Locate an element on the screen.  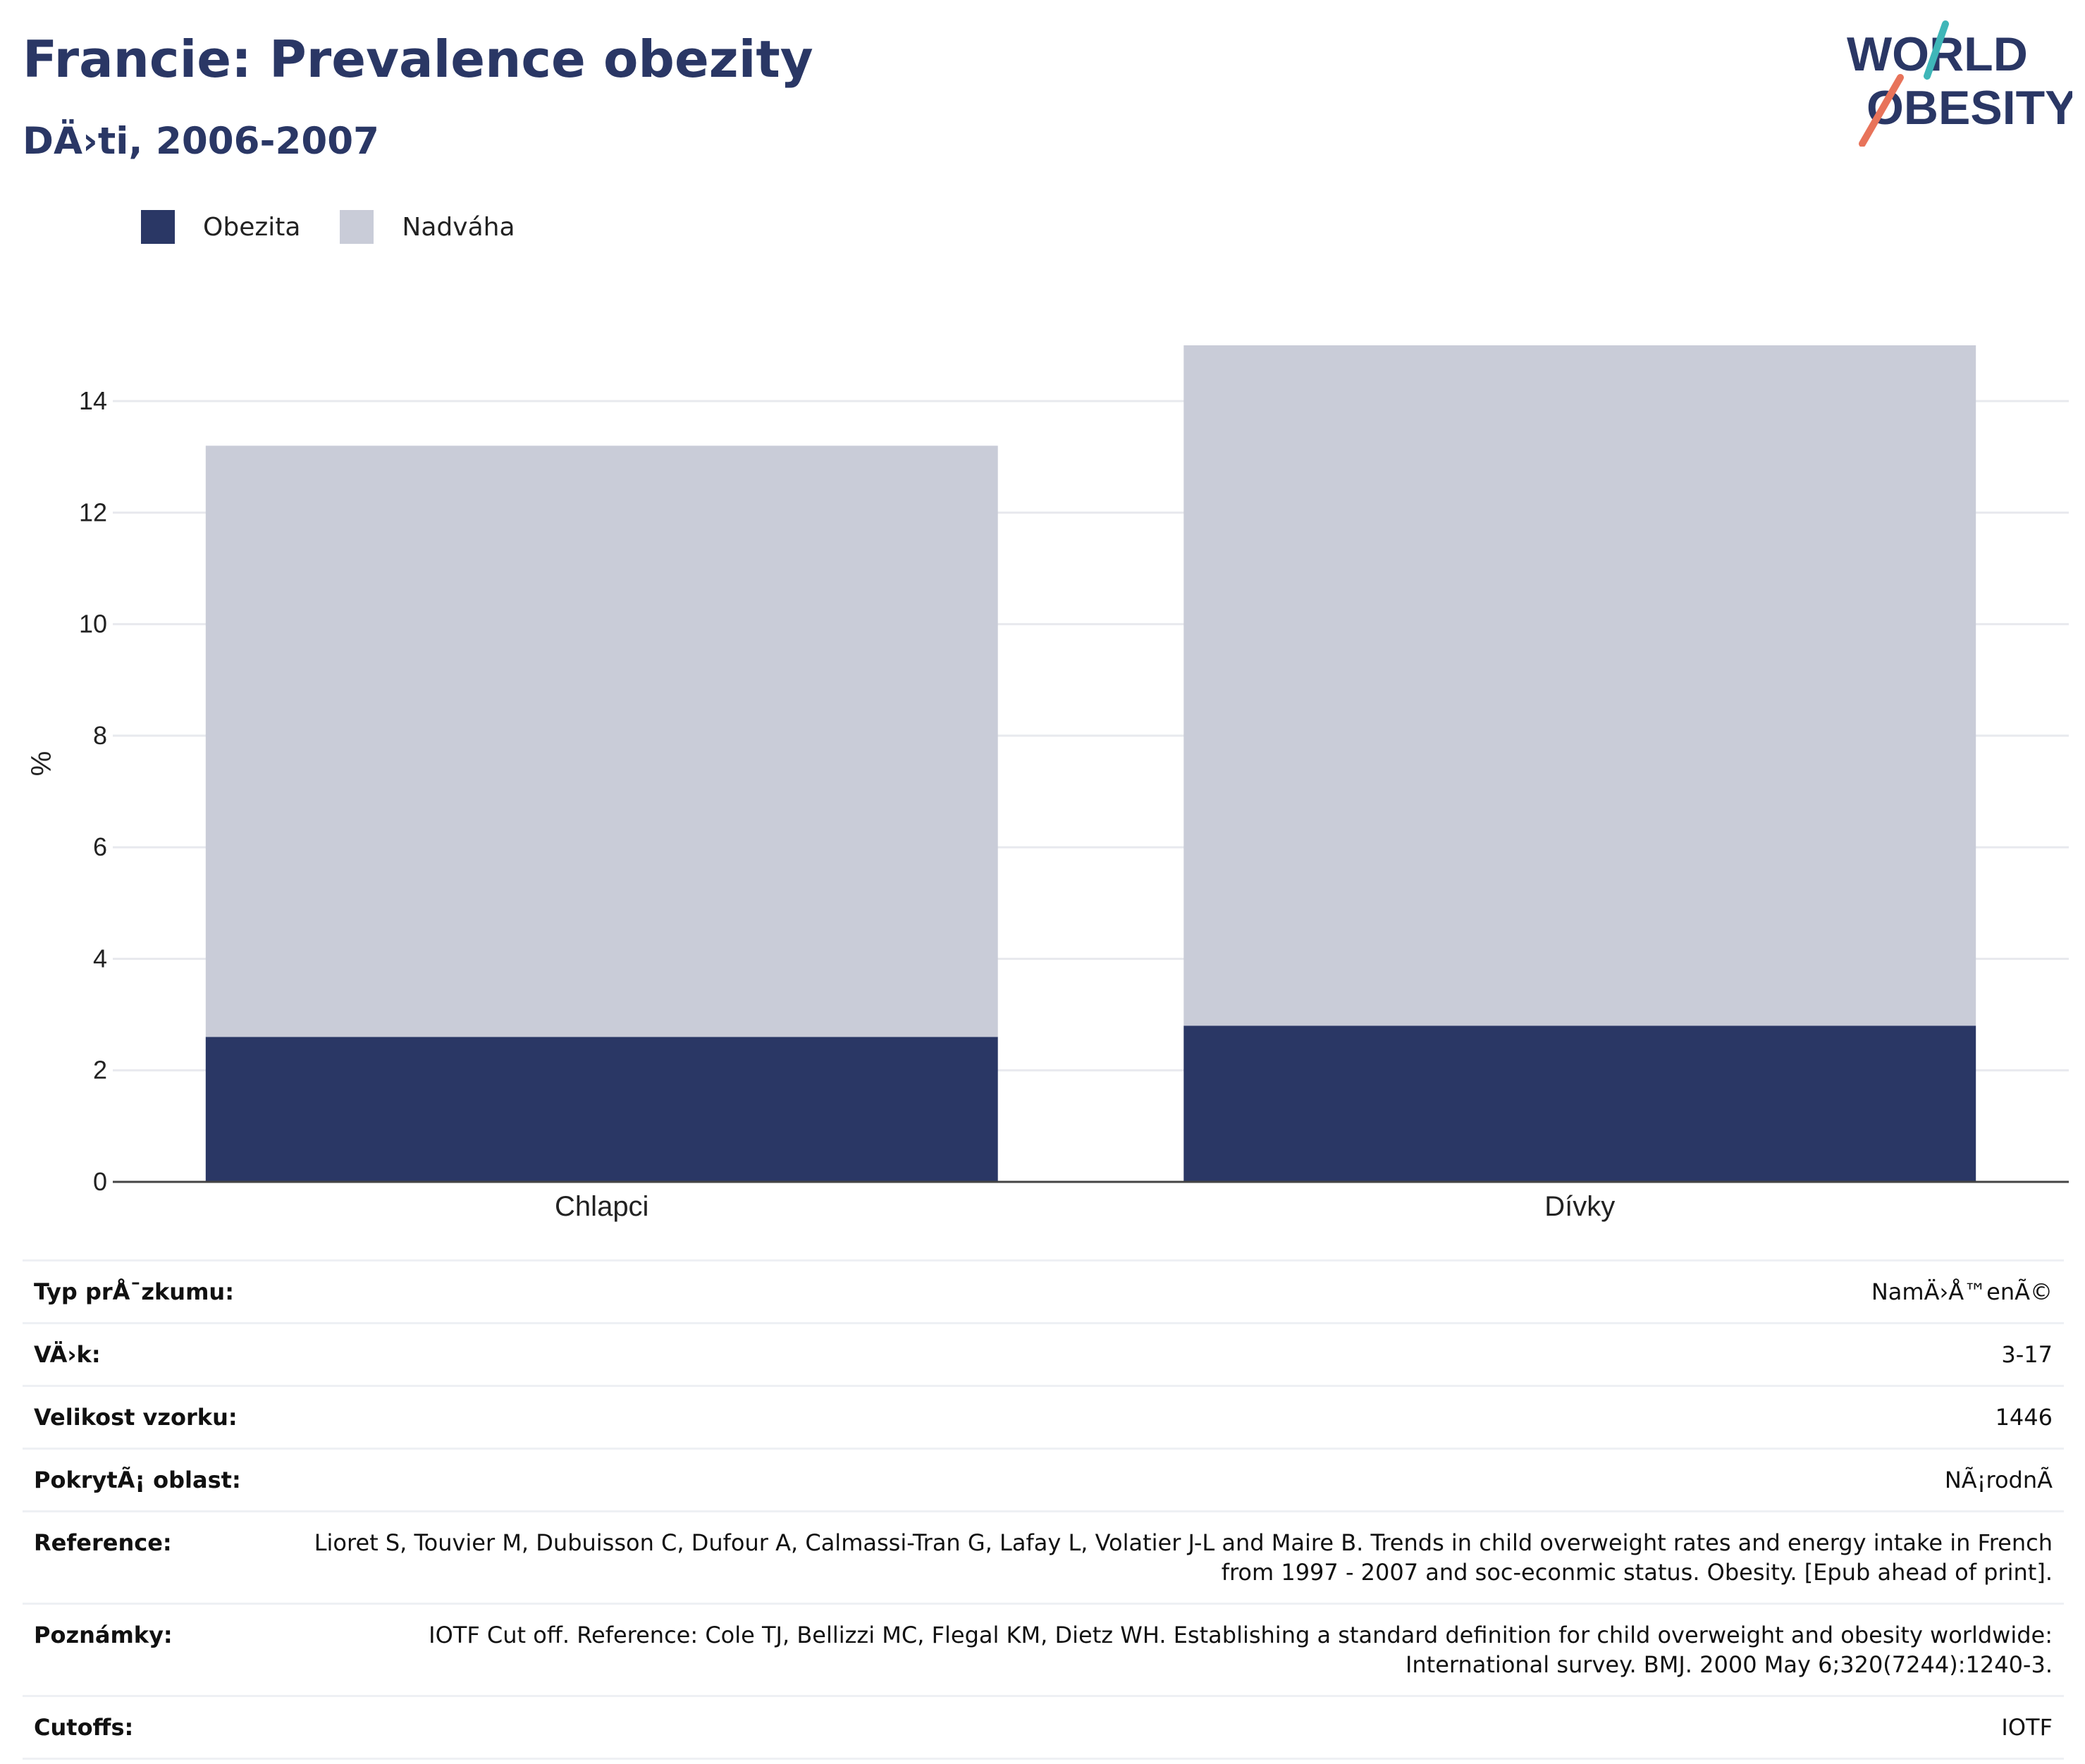
info-row: Velikost vzorku: 1446 is located at coordinates (1043, 1417).